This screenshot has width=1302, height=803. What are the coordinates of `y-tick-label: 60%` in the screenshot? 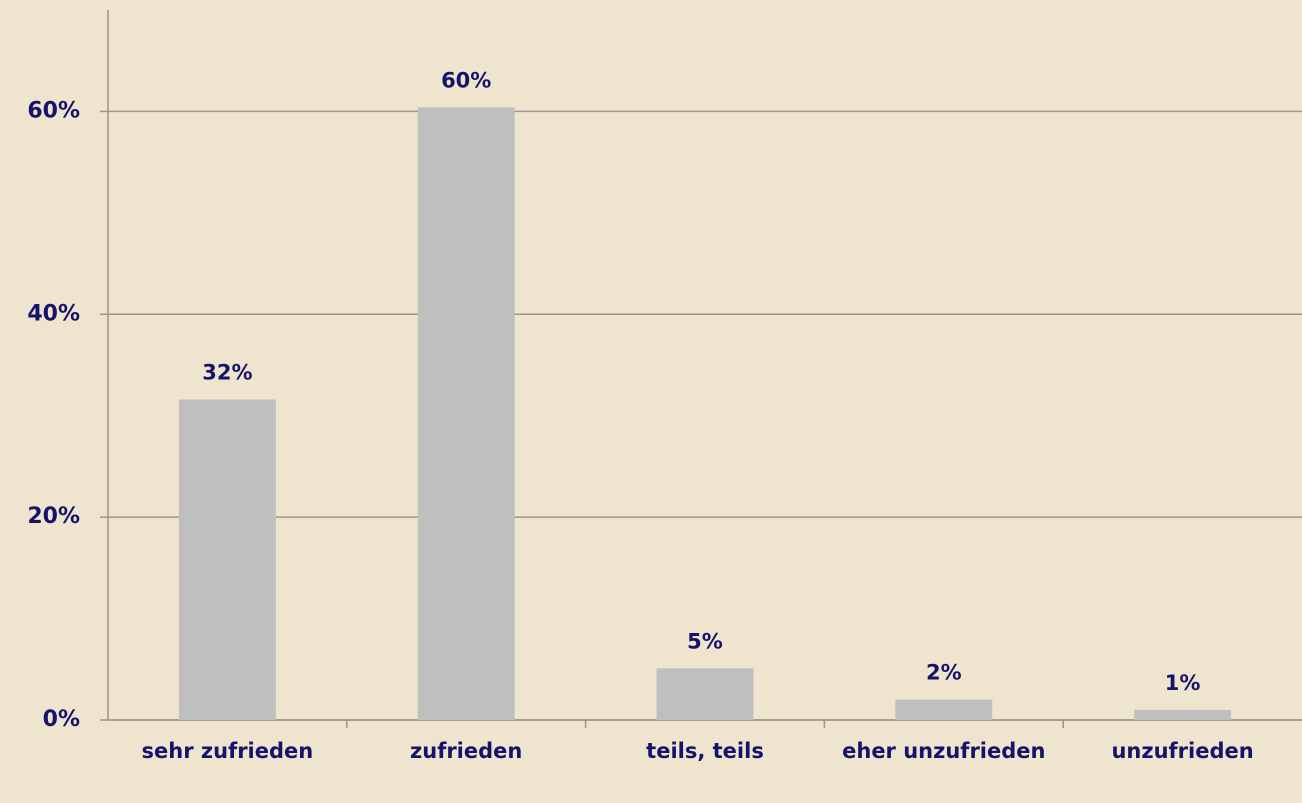 It's located at (53, 110).